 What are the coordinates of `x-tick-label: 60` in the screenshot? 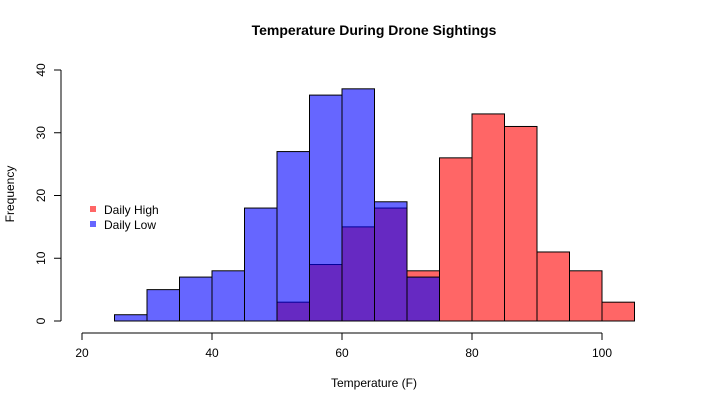 It's located at (342, 353).